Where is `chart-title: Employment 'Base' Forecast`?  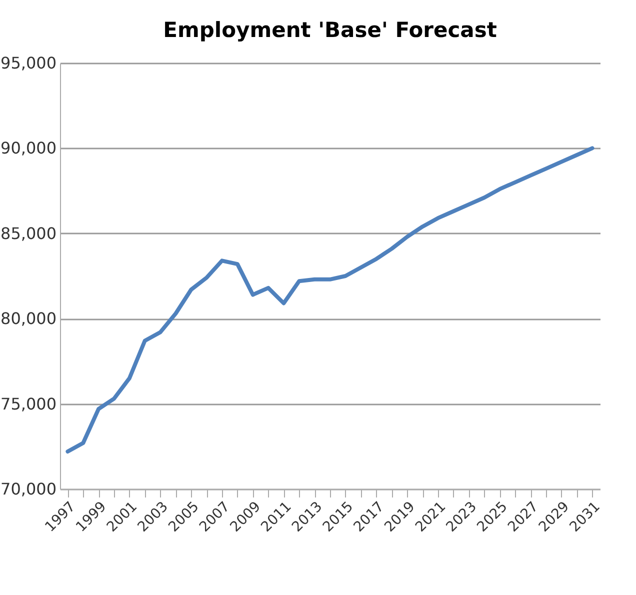 chart-title: Employment 'Base' Forecast is located at coordinates (330, 30).